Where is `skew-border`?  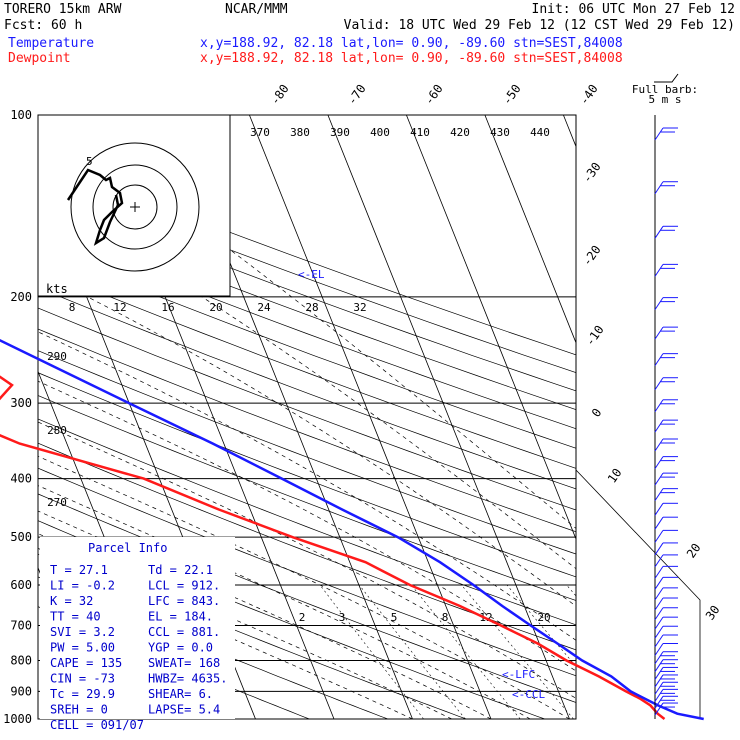
skew-border is located at coordinates (638, 594).